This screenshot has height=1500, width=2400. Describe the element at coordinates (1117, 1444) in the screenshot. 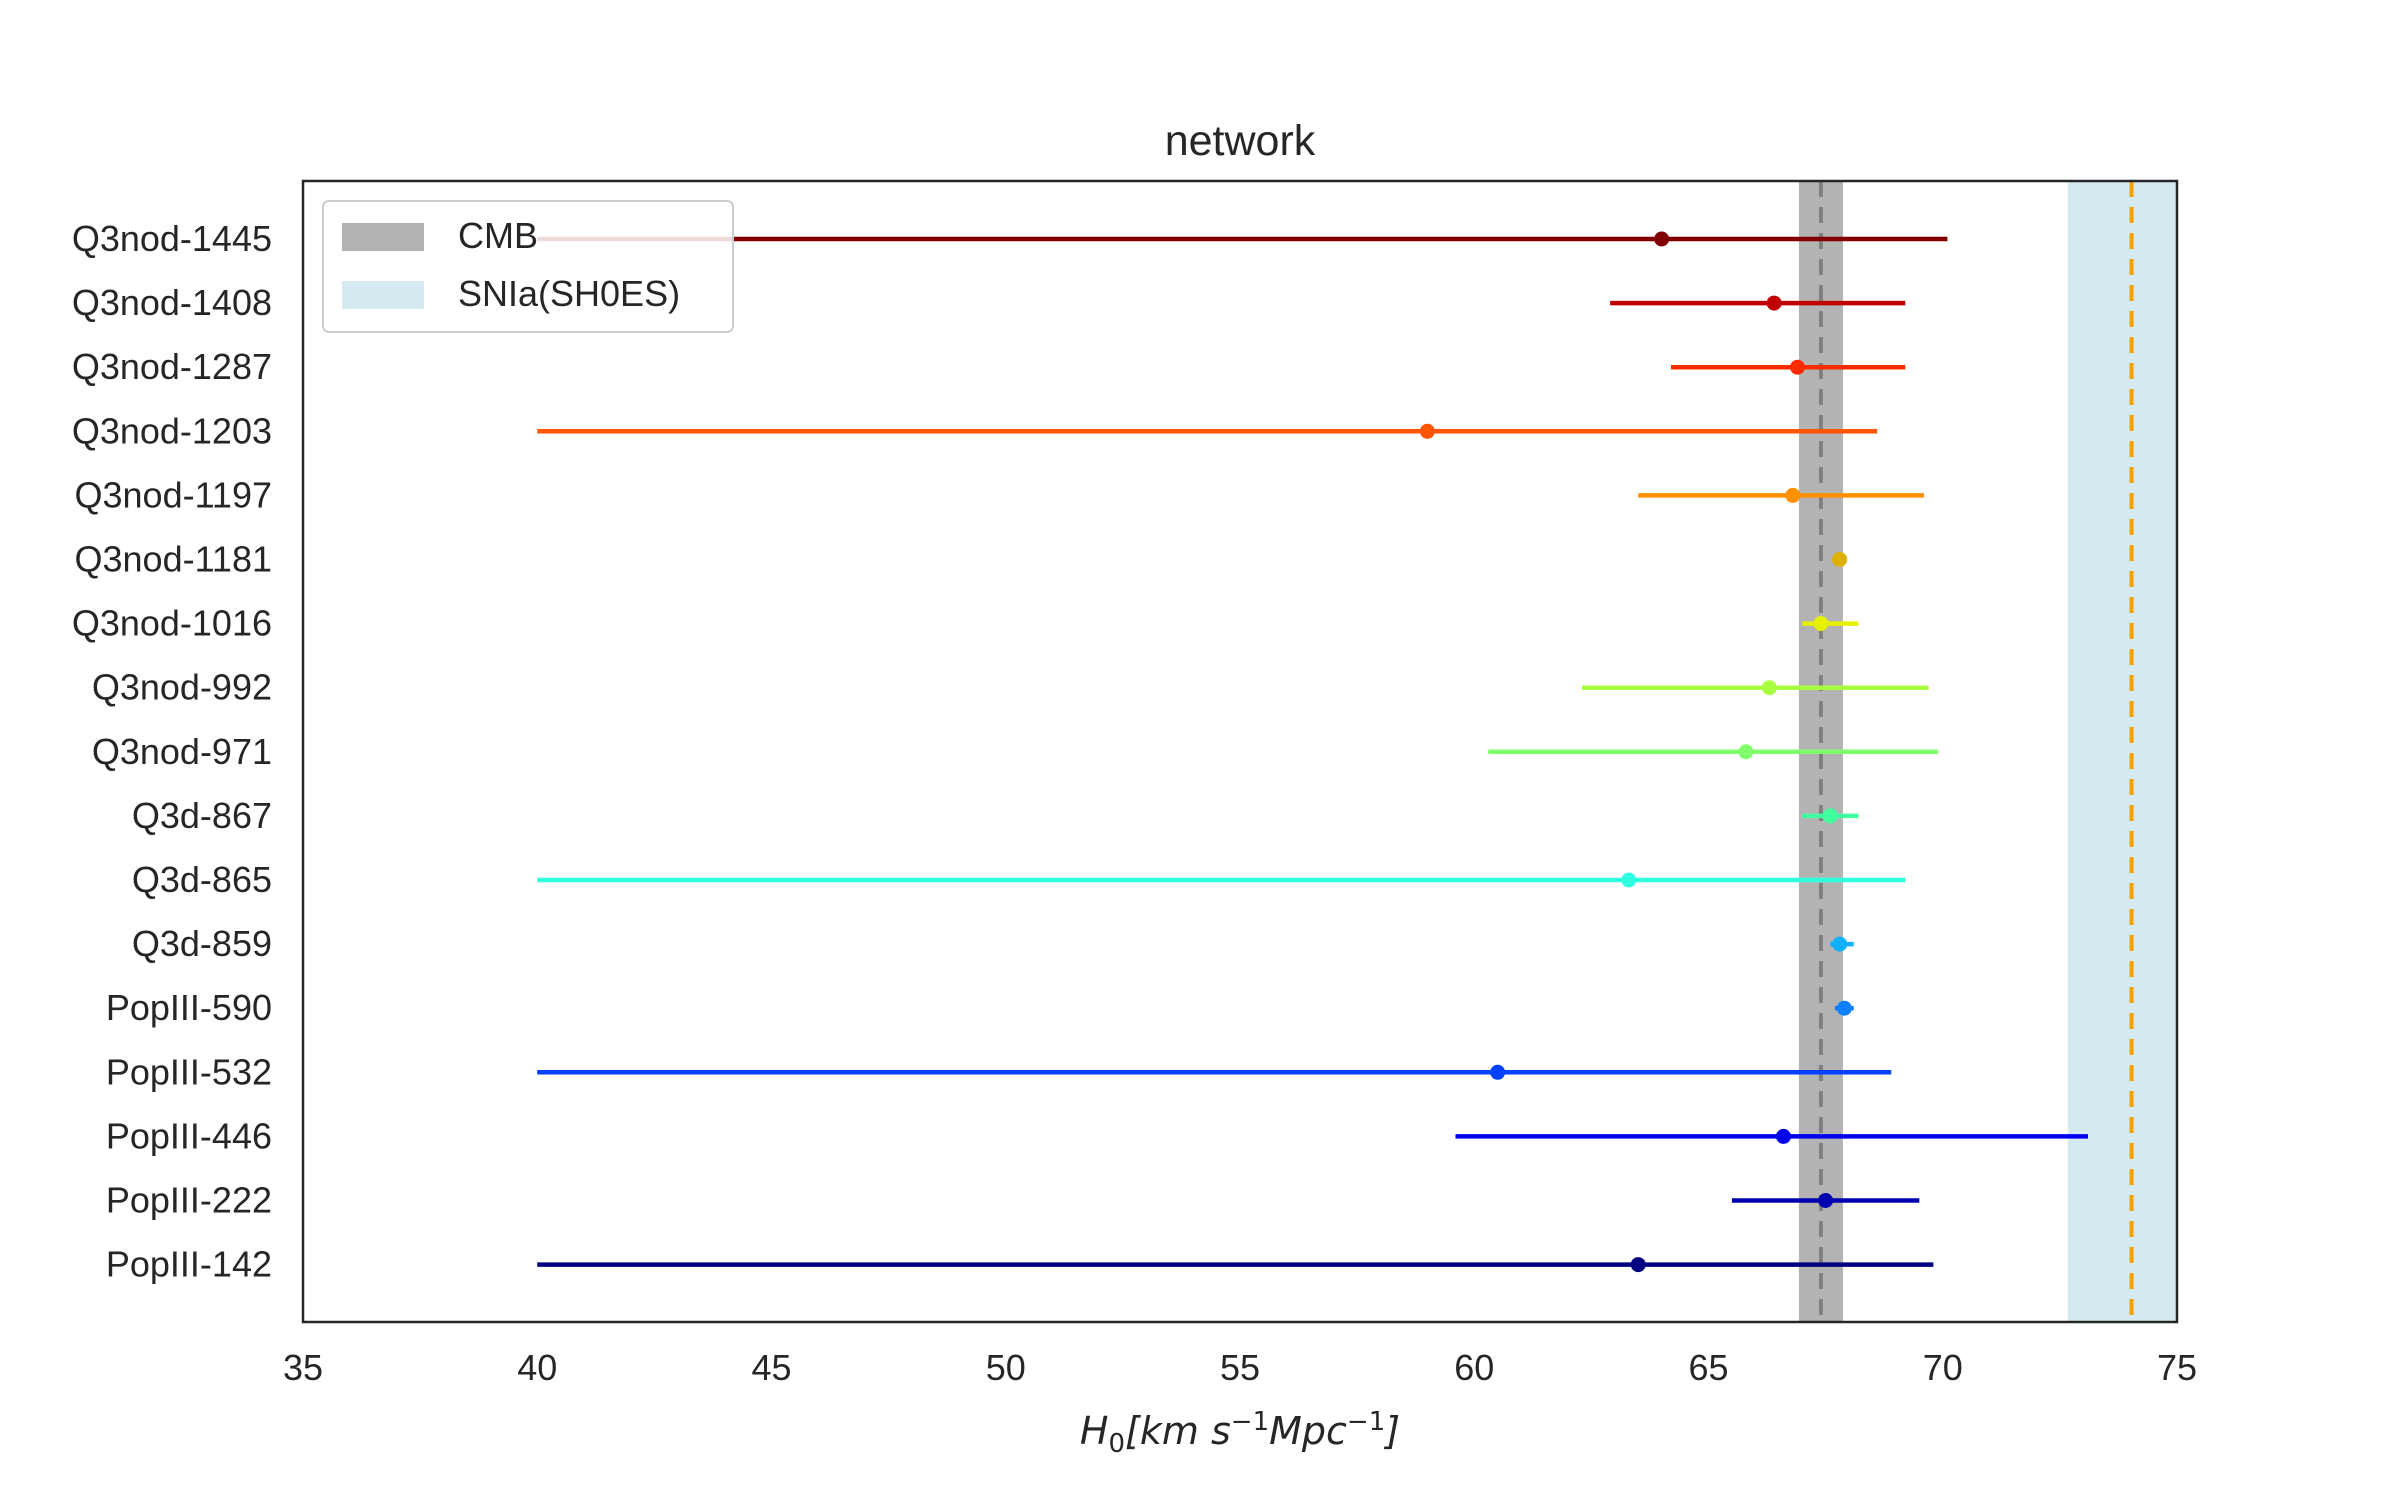

I see `x-label-subscript: 0` at that location.